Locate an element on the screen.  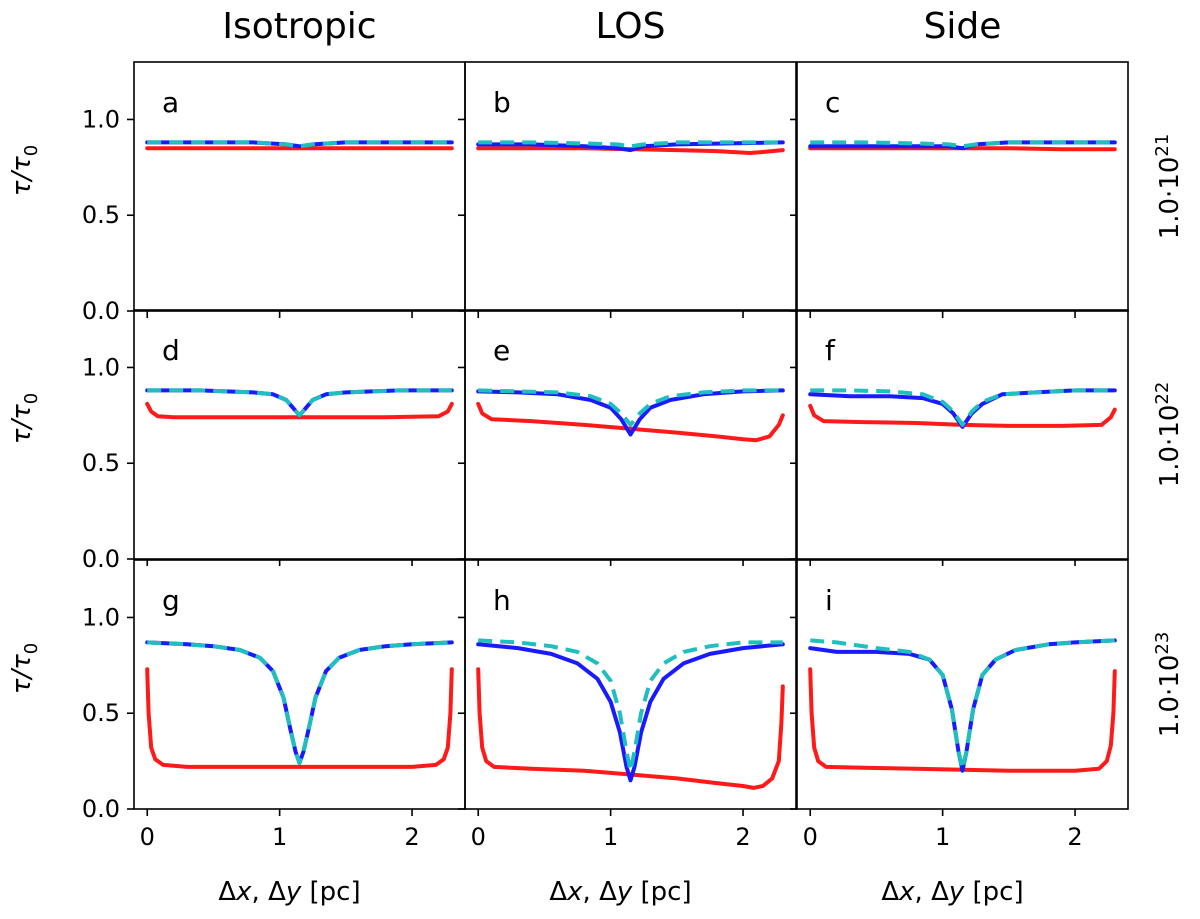
column-title: LOS is located at coordinates (631, 26).